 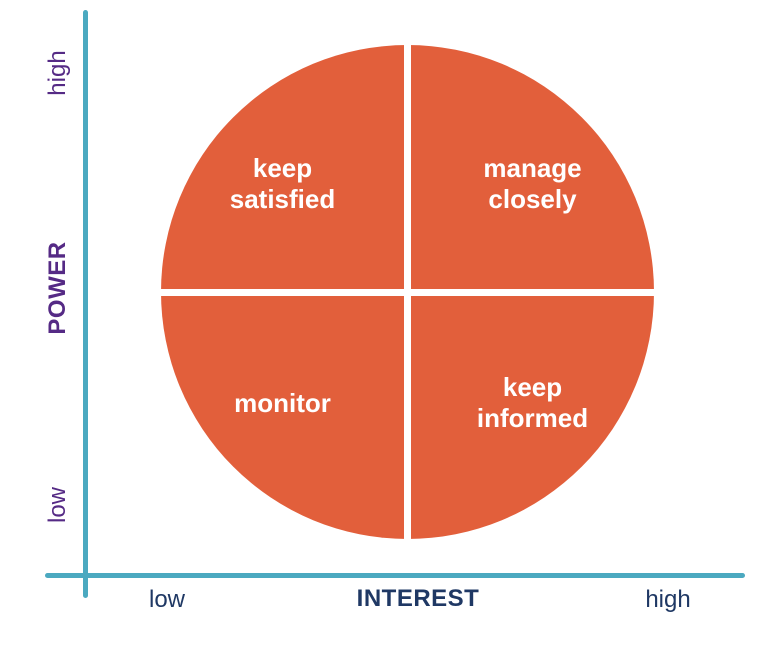 What do you see at coordinates (395, 575) in the screenshot?
I see `x-axis-line` at bounding box center [395, 575].